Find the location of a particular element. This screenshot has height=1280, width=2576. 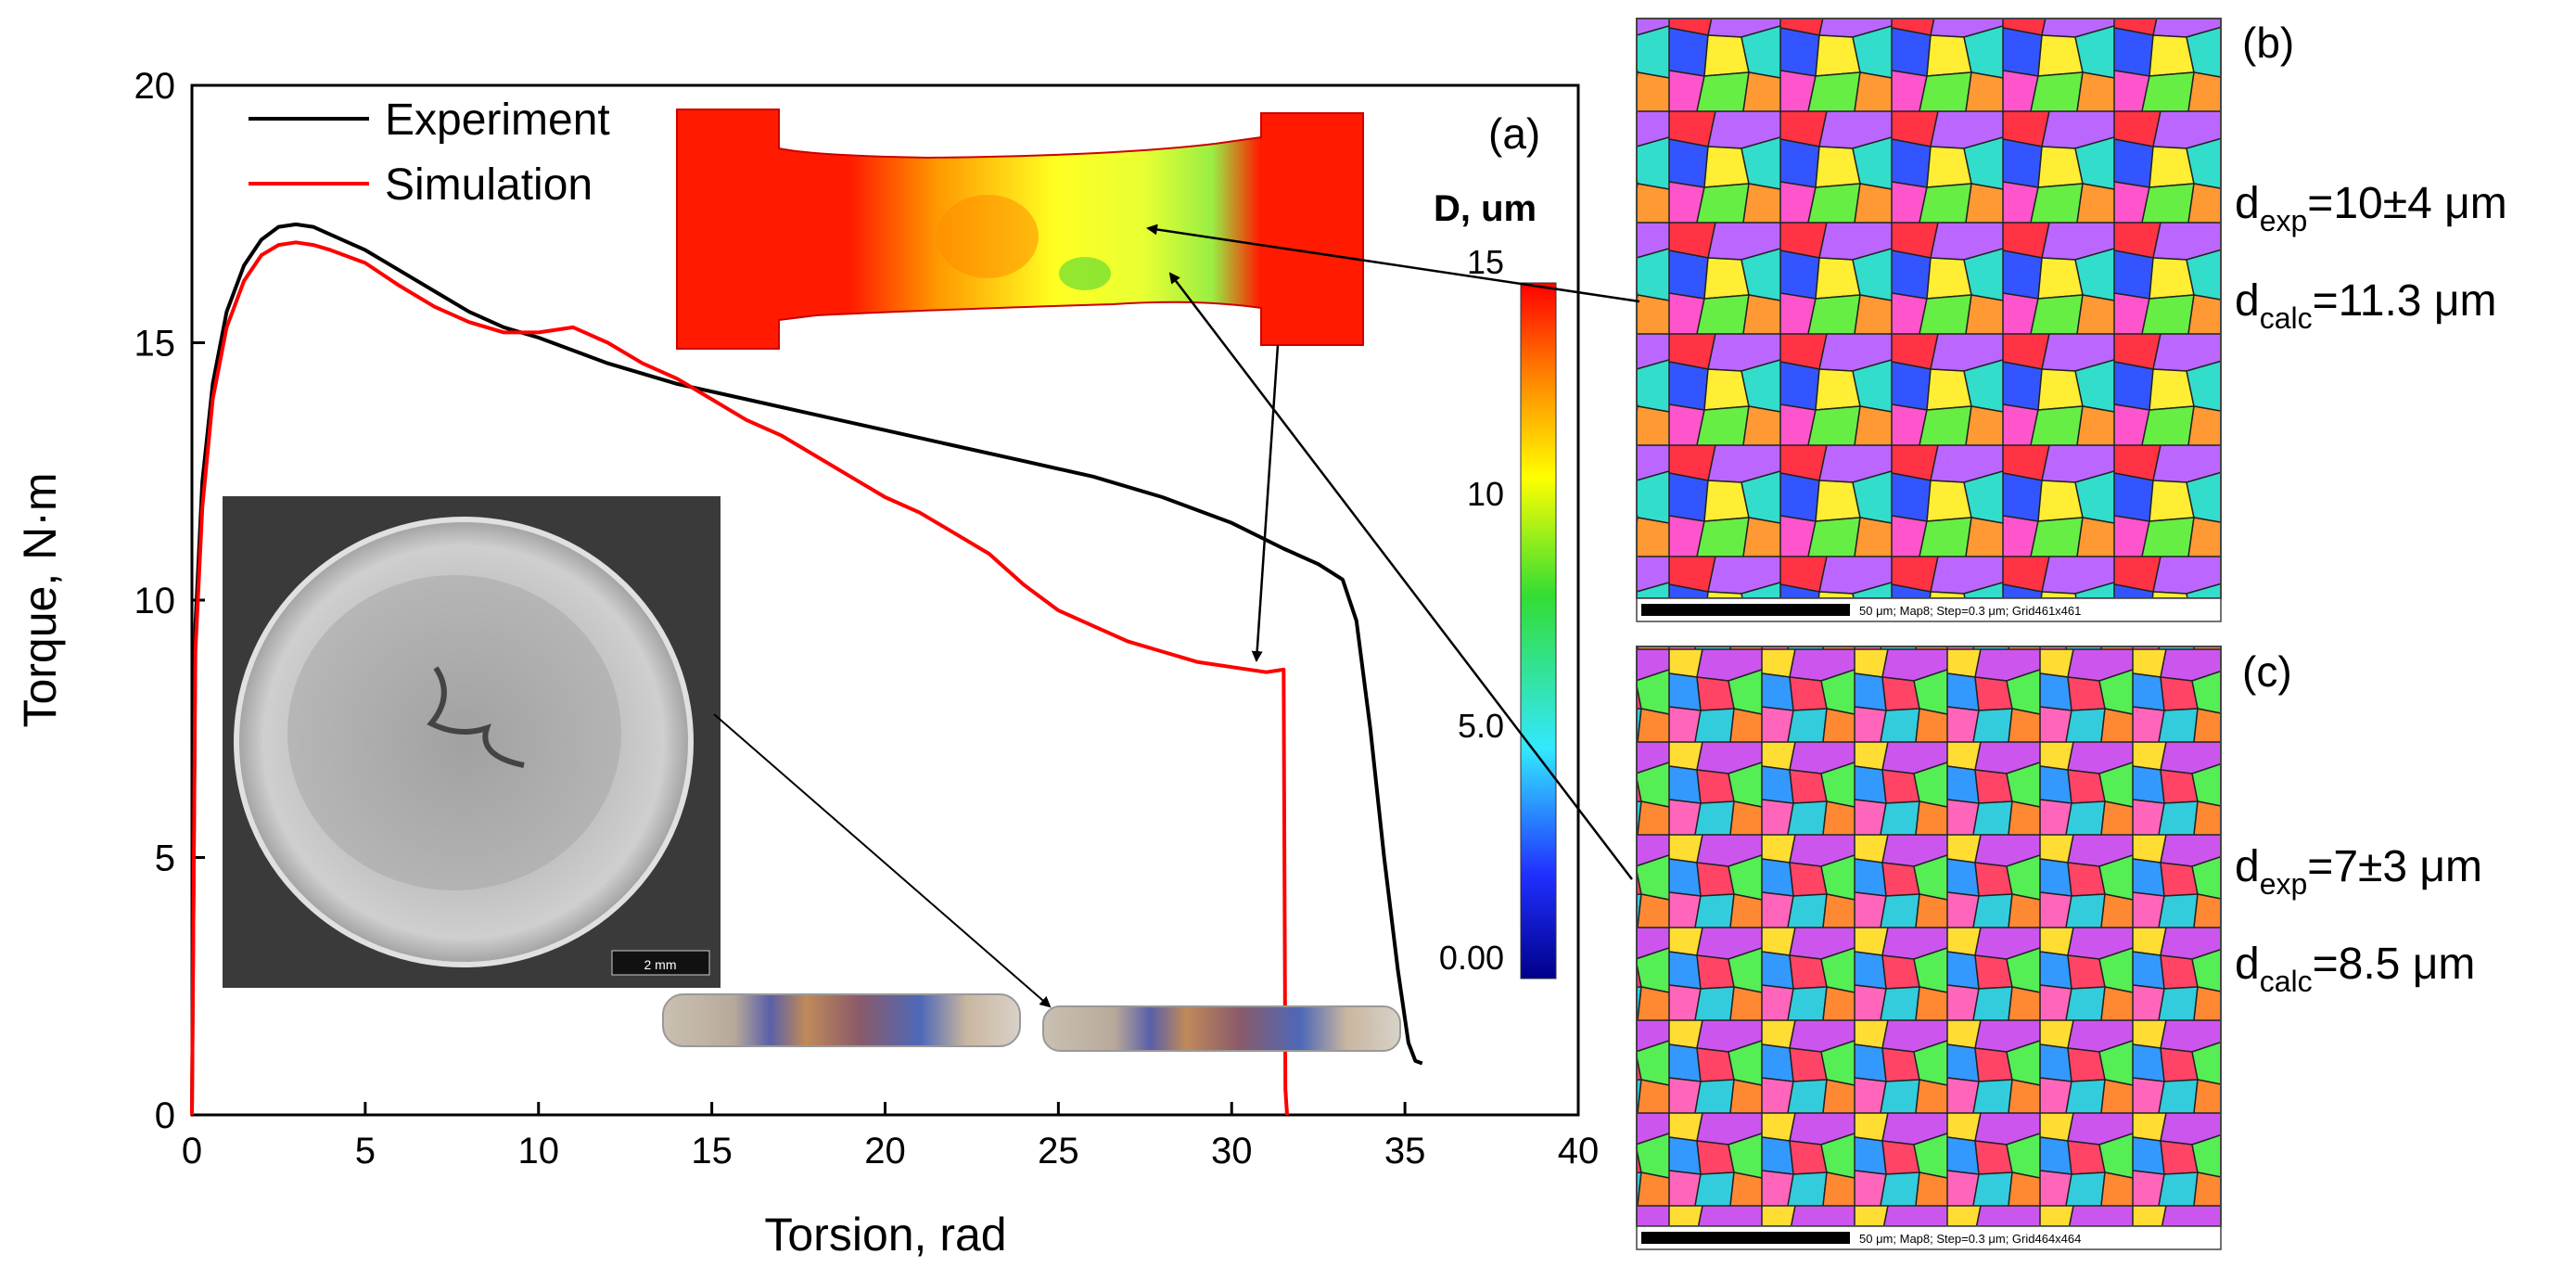

rod-left-part is located at coordinates (841, 1020).